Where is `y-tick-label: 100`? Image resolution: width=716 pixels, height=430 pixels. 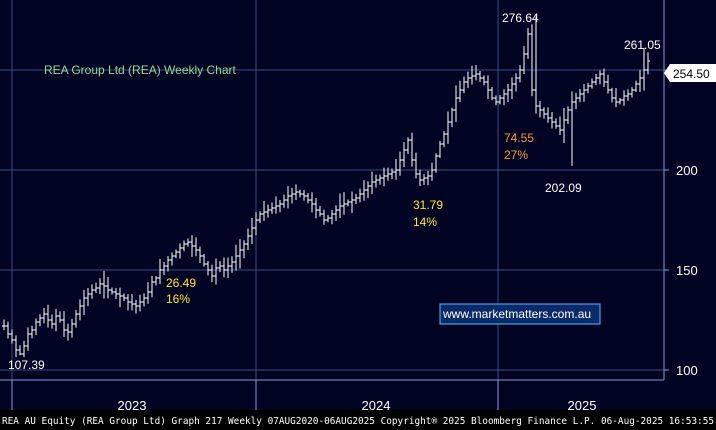
y-tick-label: 100 is located at coordinates (687, 370).